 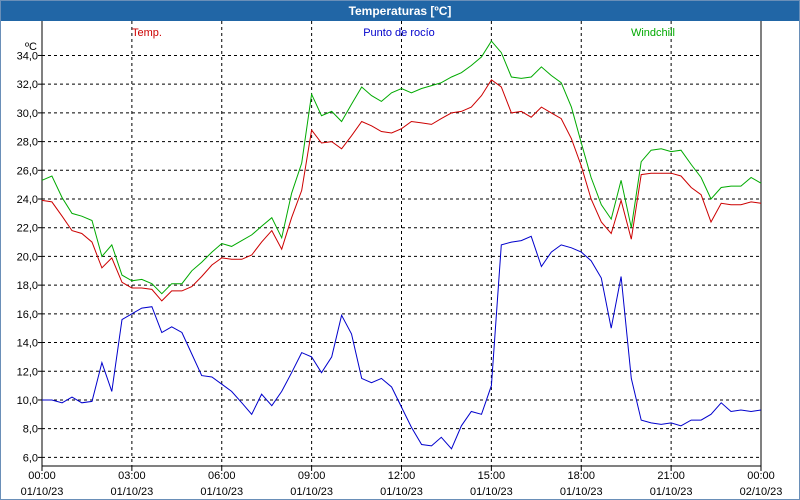 What do you see at coordinates (27, 114) in the screenshot?
I see `y-tick-label: 30,0` at bounding box center [27, 114].